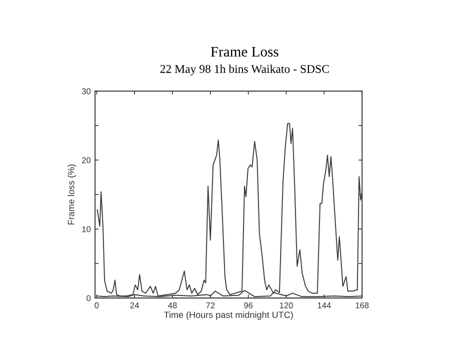 This screenshot has width=466, height=349. Describe the element at coordinates (286, 305) in the screenshot. I see `x-tick-label: 120` at that location.